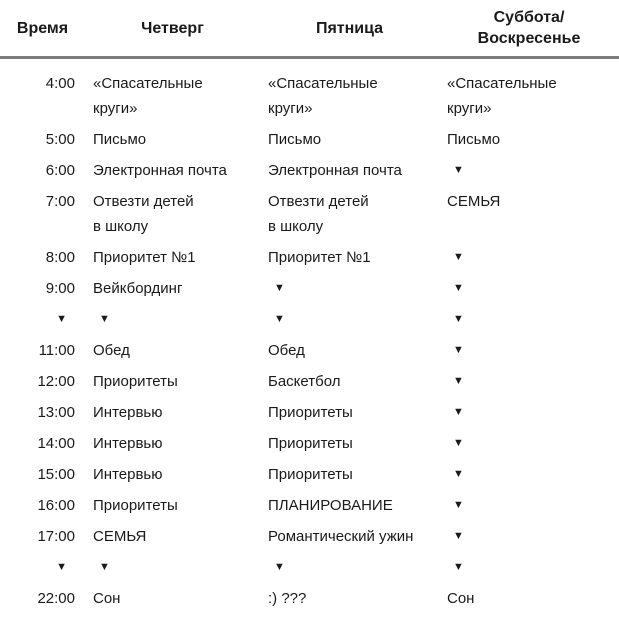  Describe the element at coordinates (529, 28) in the screenshot. I see `column-header-saturday-sunday: Суббота/ Воскресенье` at that location.